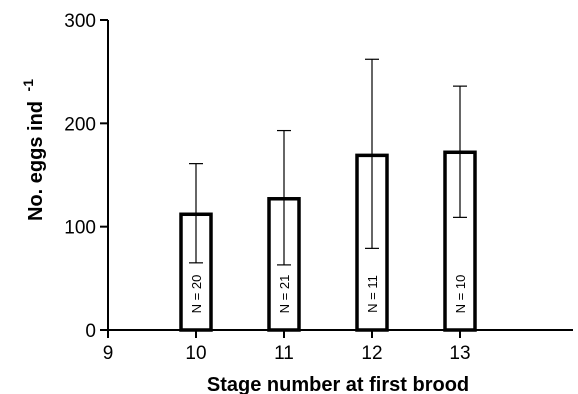  Describe the element at coordinates (284, 294) in the screenshot. I see `n-label: N = 21` at that location.